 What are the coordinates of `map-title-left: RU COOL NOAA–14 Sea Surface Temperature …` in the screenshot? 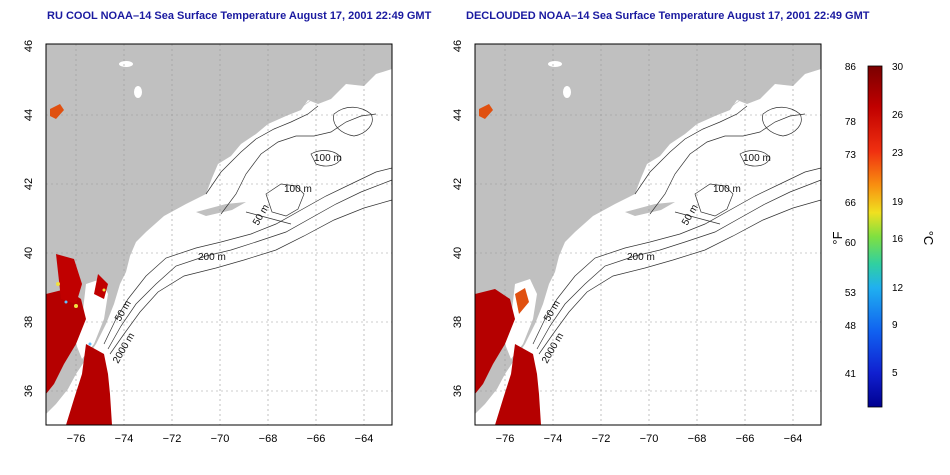 It's located at (239, 16).